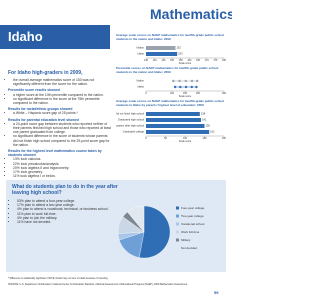 The height and width of the screenshot is (300, 320). What do you see at coordinates (192, 216) in the screenshot?
I see `legend-label: Two-year college` at bounding box center [192, 216].